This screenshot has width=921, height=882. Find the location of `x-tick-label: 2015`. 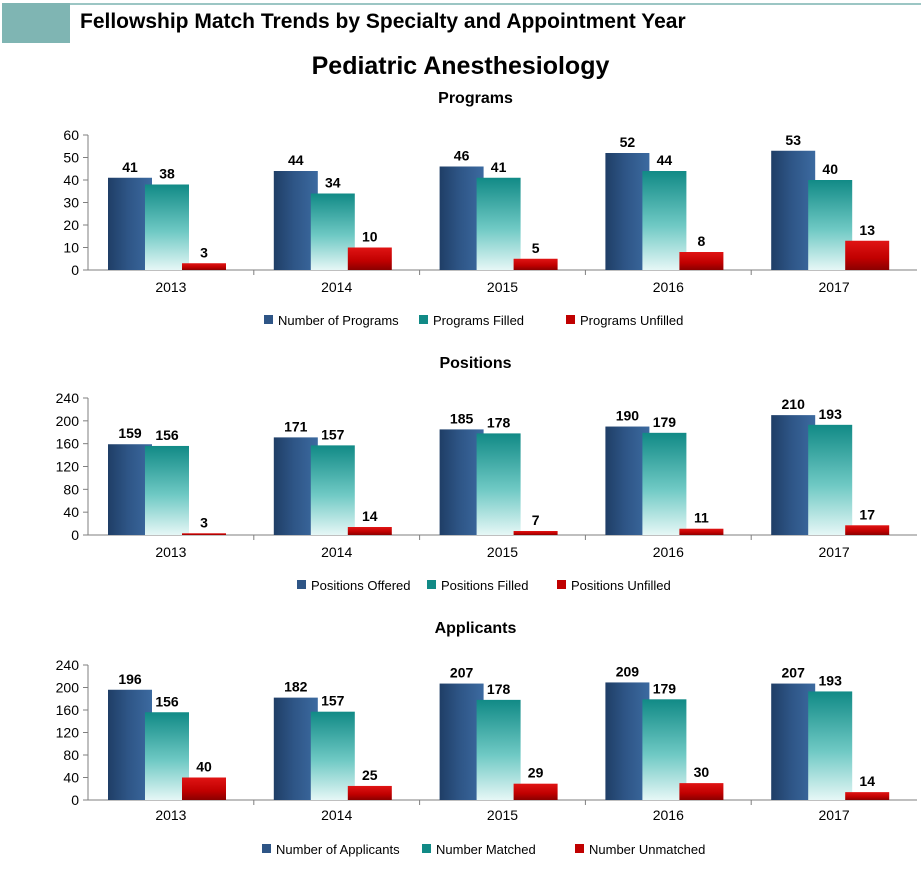

x-tick-label: 2015 is located at coordinates (502, 287).